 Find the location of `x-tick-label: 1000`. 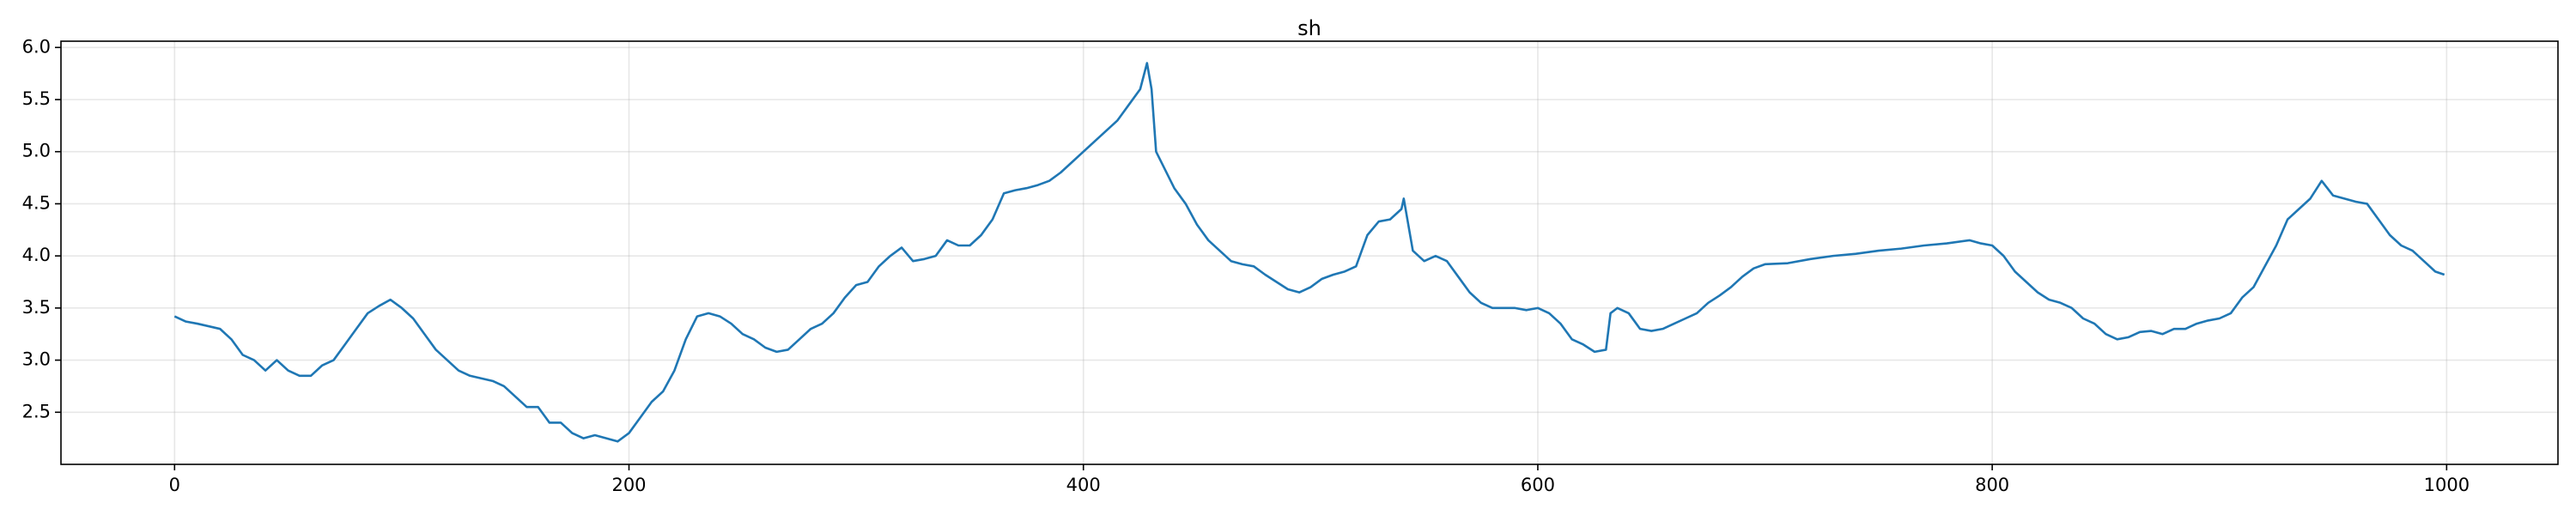

x-tick-label: 1000 is located at coordinates (2447, 485).